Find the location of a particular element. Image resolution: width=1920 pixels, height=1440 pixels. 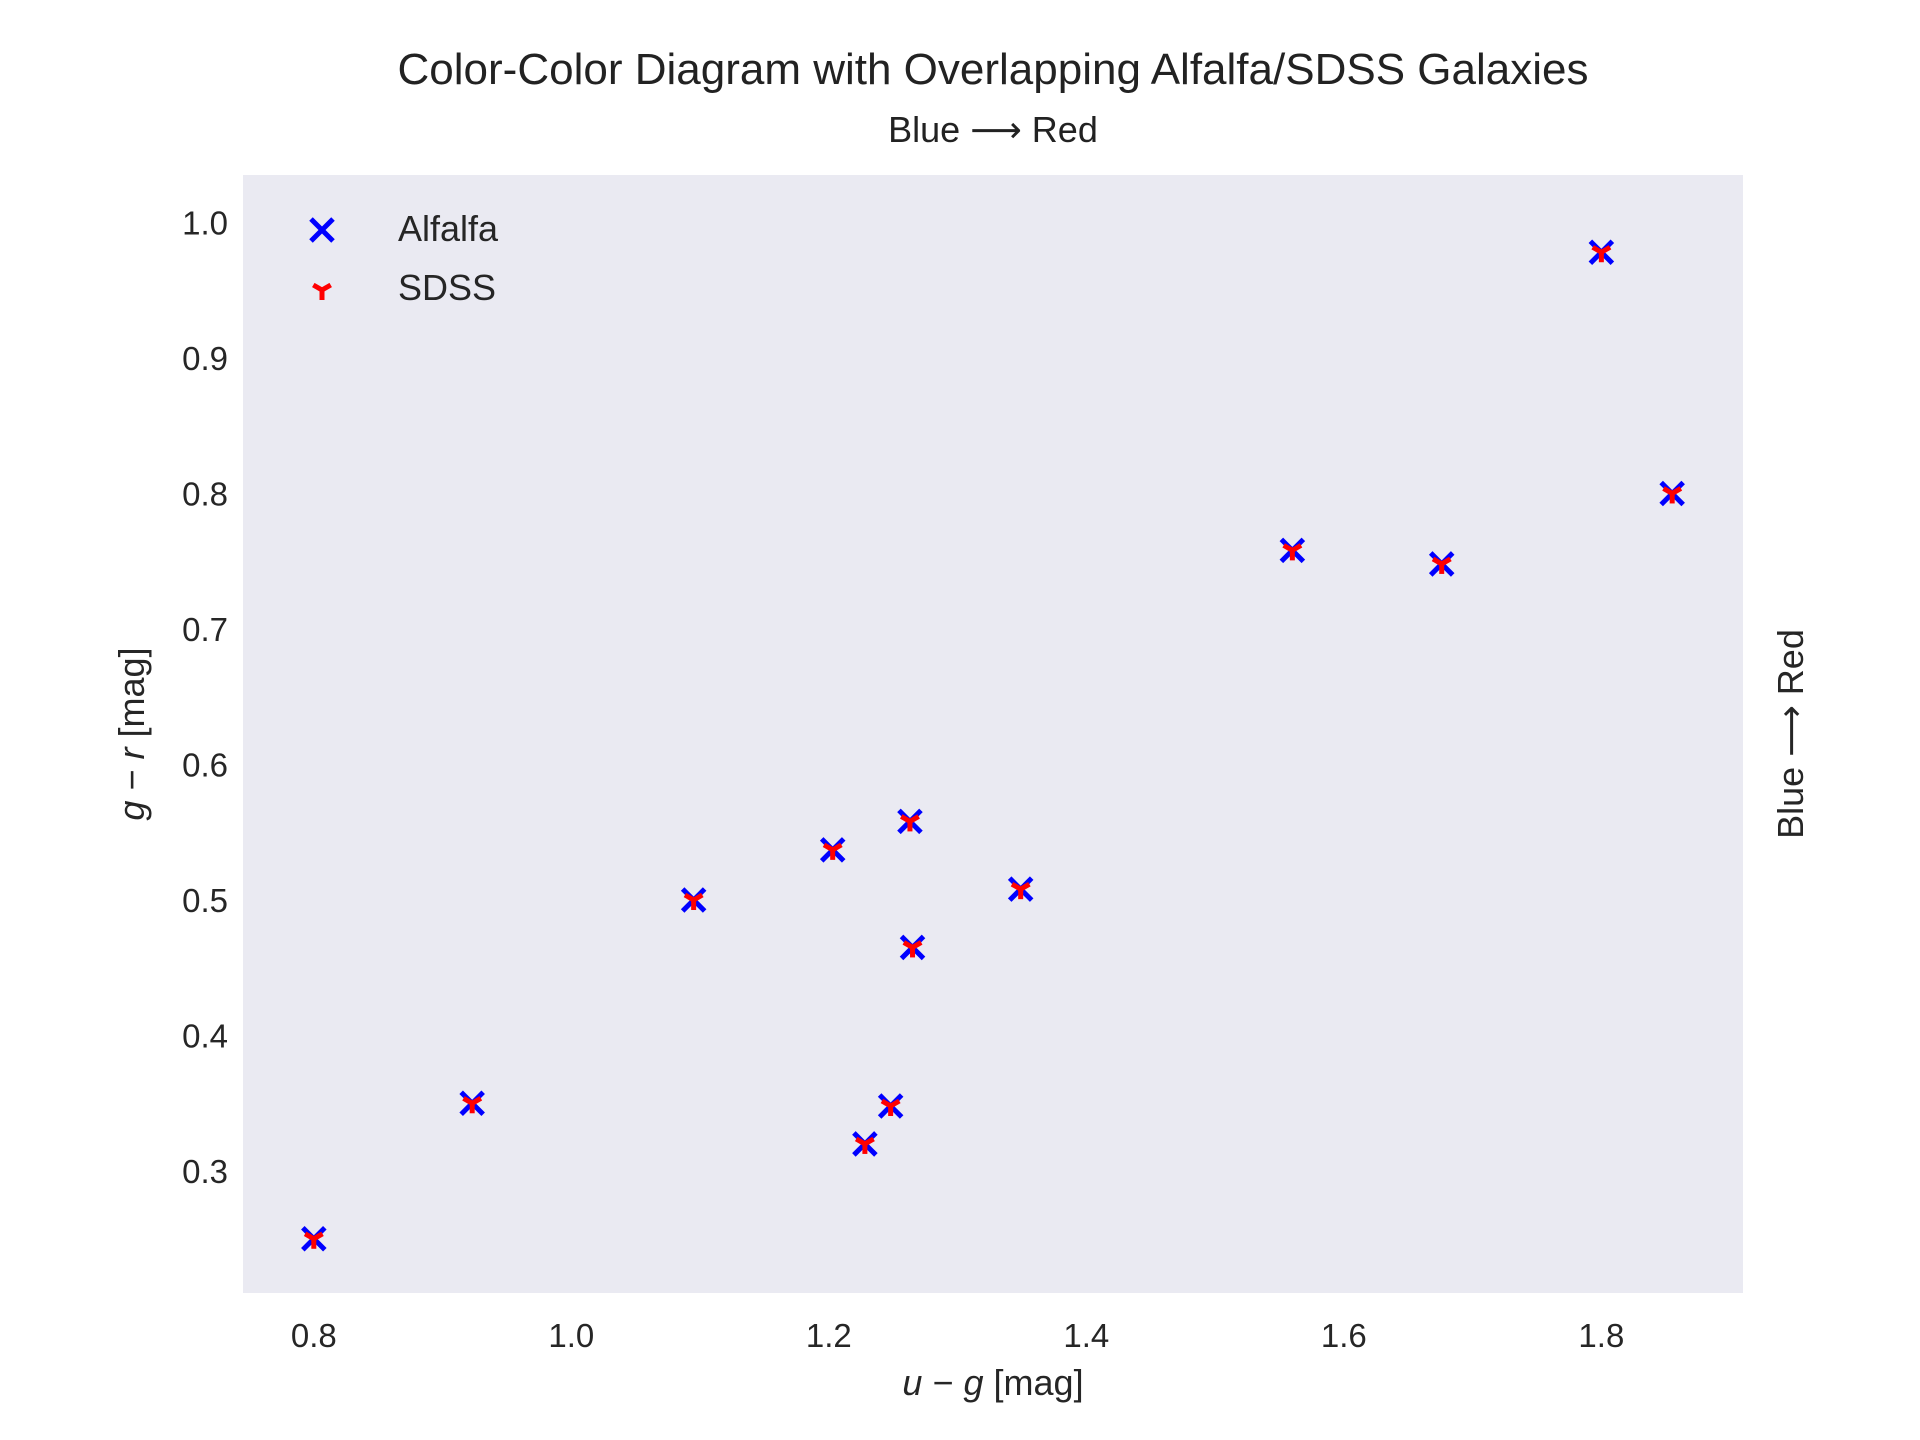

y-tick-label: 0.4 is located at coordinates (205, 1036).